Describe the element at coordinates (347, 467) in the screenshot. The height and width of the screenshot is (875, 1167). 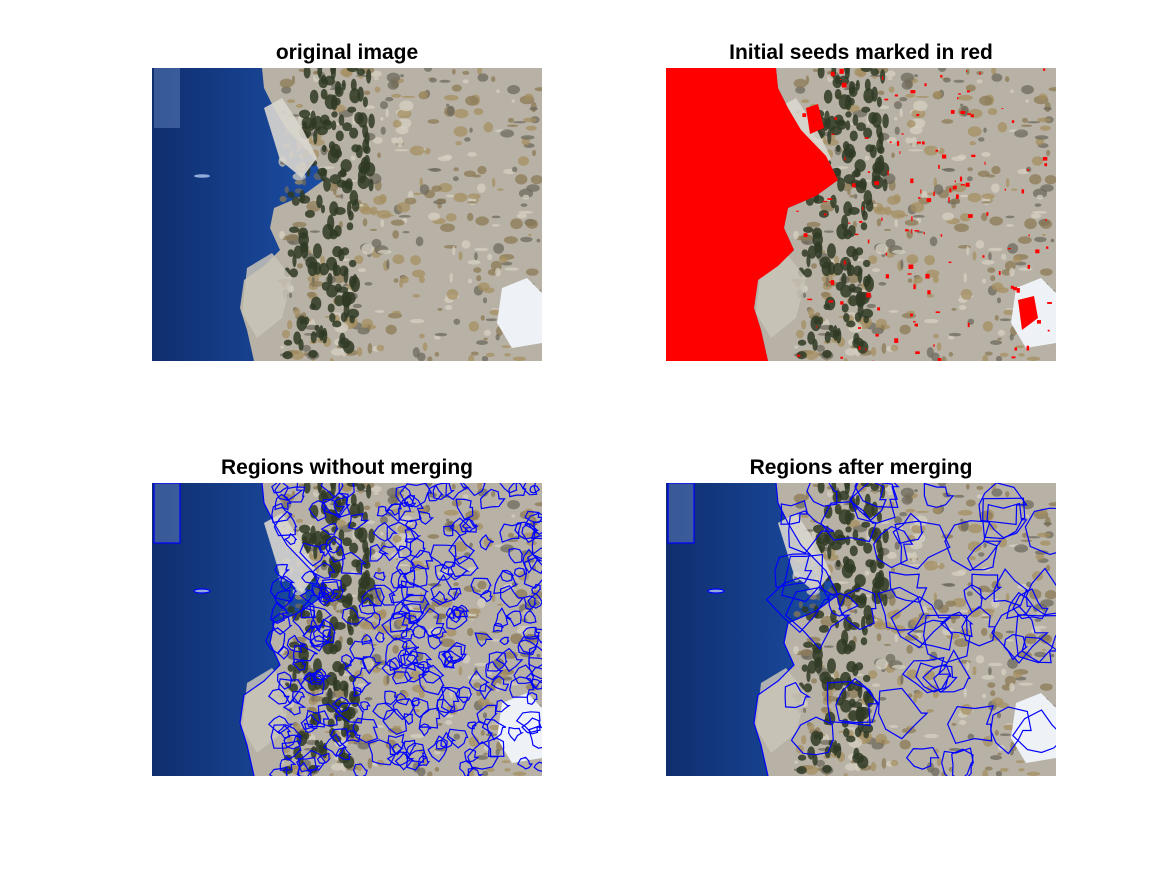
I see `panel-title: Regions without merging` at that location.